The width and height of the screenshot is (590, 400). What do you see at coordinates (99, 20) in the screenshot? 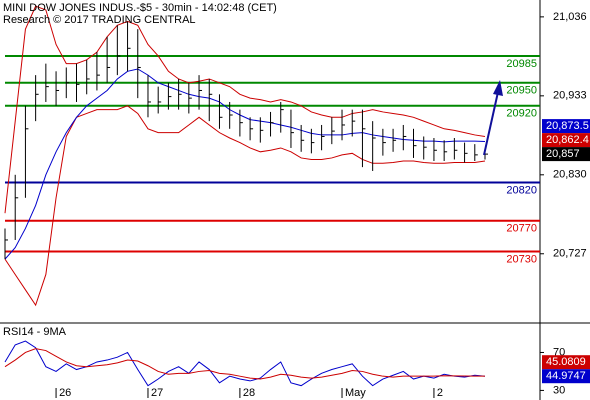
I see `chart-subtitle: Research © 2017 TRADING CENTRAL` at bounding box center [99, 20].